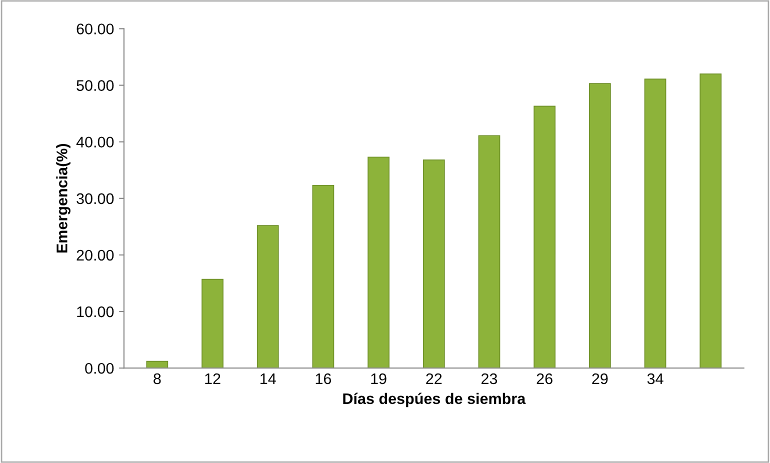  I want to click on y-tick-label: 30.00, so click(95, 198).